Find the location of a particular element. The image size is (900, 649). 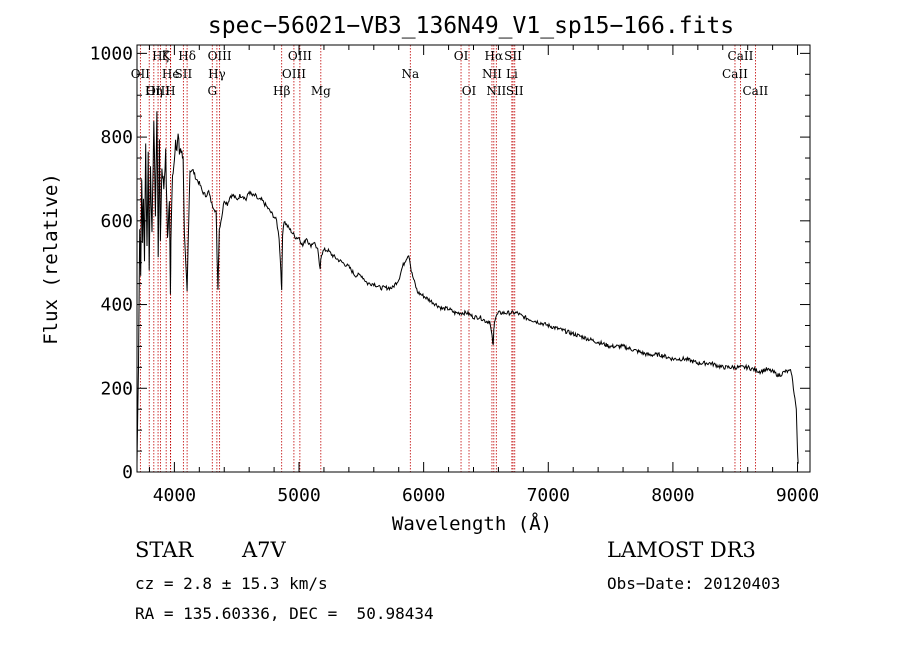

redshift-readout: cz = 2.8 ± 15.3 km/s is located at coordinates (231, 583).